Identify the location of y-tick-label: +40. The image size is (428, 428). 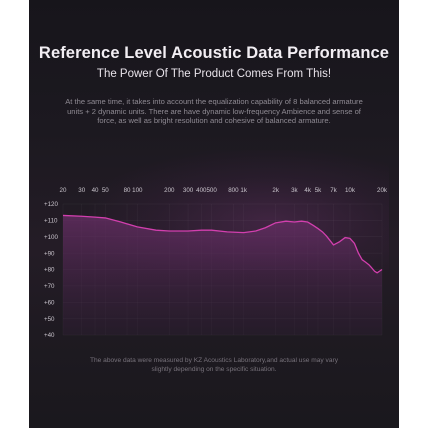
(49, 335).